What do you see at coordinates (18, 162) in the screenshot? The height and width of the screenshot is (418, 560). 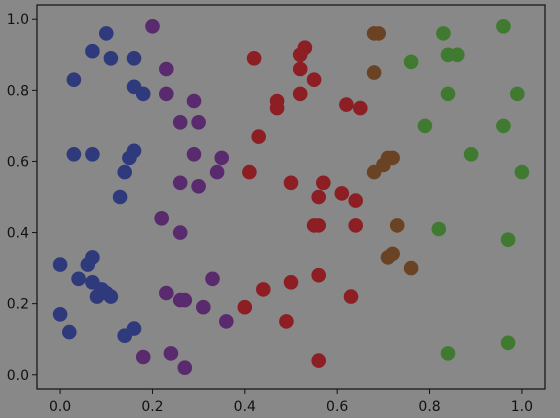 I see `y-tick-label: 0.6` at bounding box center [18, 162].